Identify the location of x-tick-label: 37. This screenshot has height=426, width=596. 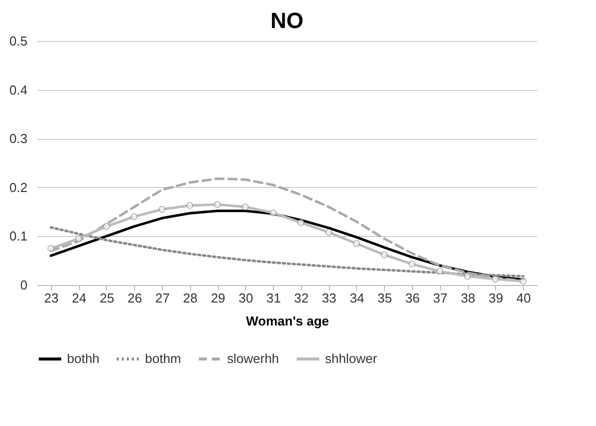
(440, 298).